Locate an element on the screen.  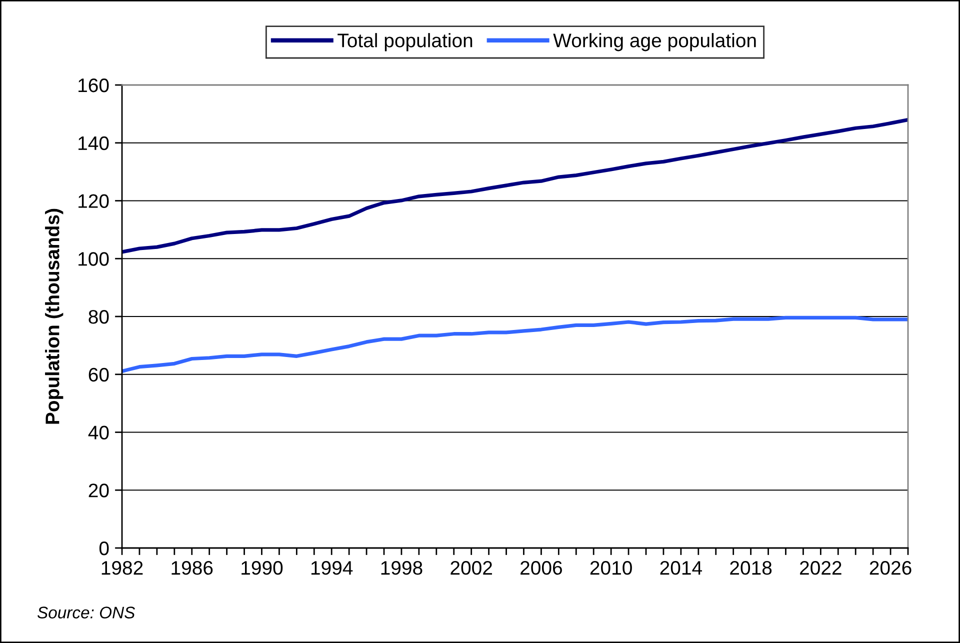
x-tick-label: 2018 is located at coordinates (751, 568).